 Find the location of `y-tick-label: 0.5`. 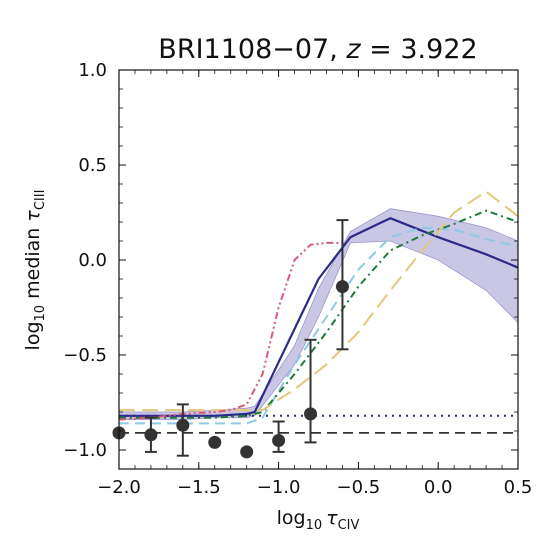

y-tick-label: 0.5 is located at coordinates (92, 165).